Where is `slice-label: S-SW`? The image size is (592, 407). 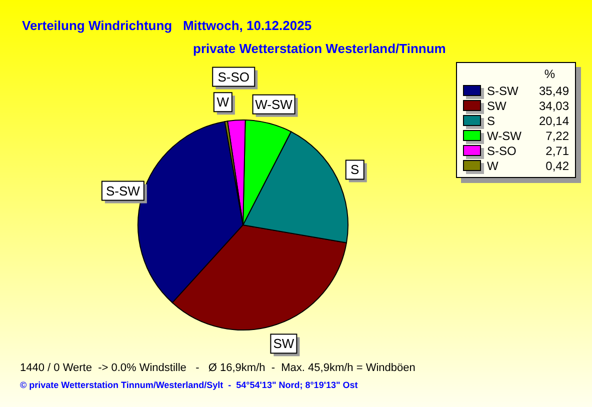 slice-label: S-SW is located at coordinates (123, 190).